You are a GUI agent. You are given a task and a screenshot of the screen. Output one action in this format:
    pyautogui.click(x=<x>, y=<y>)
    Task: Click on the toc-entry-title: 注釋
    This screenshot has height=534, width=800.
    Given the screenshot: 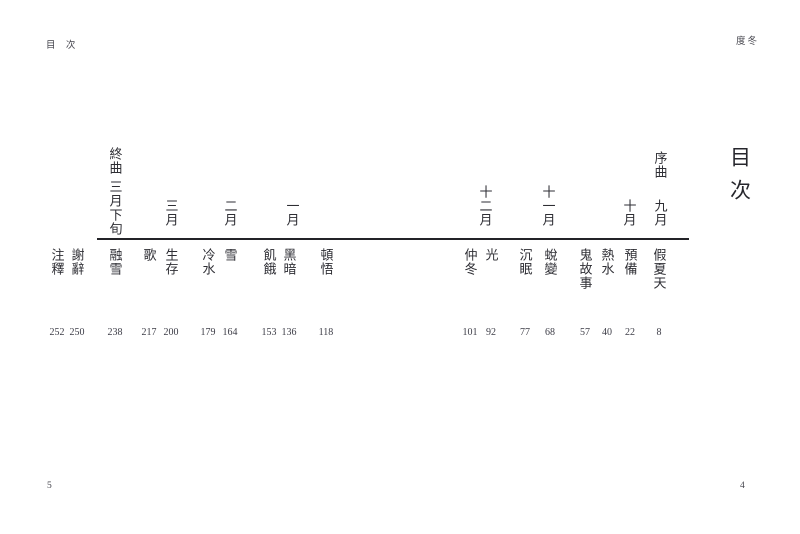 What is the action you would take?
    pyautogui.click(x=57, y=262)
    